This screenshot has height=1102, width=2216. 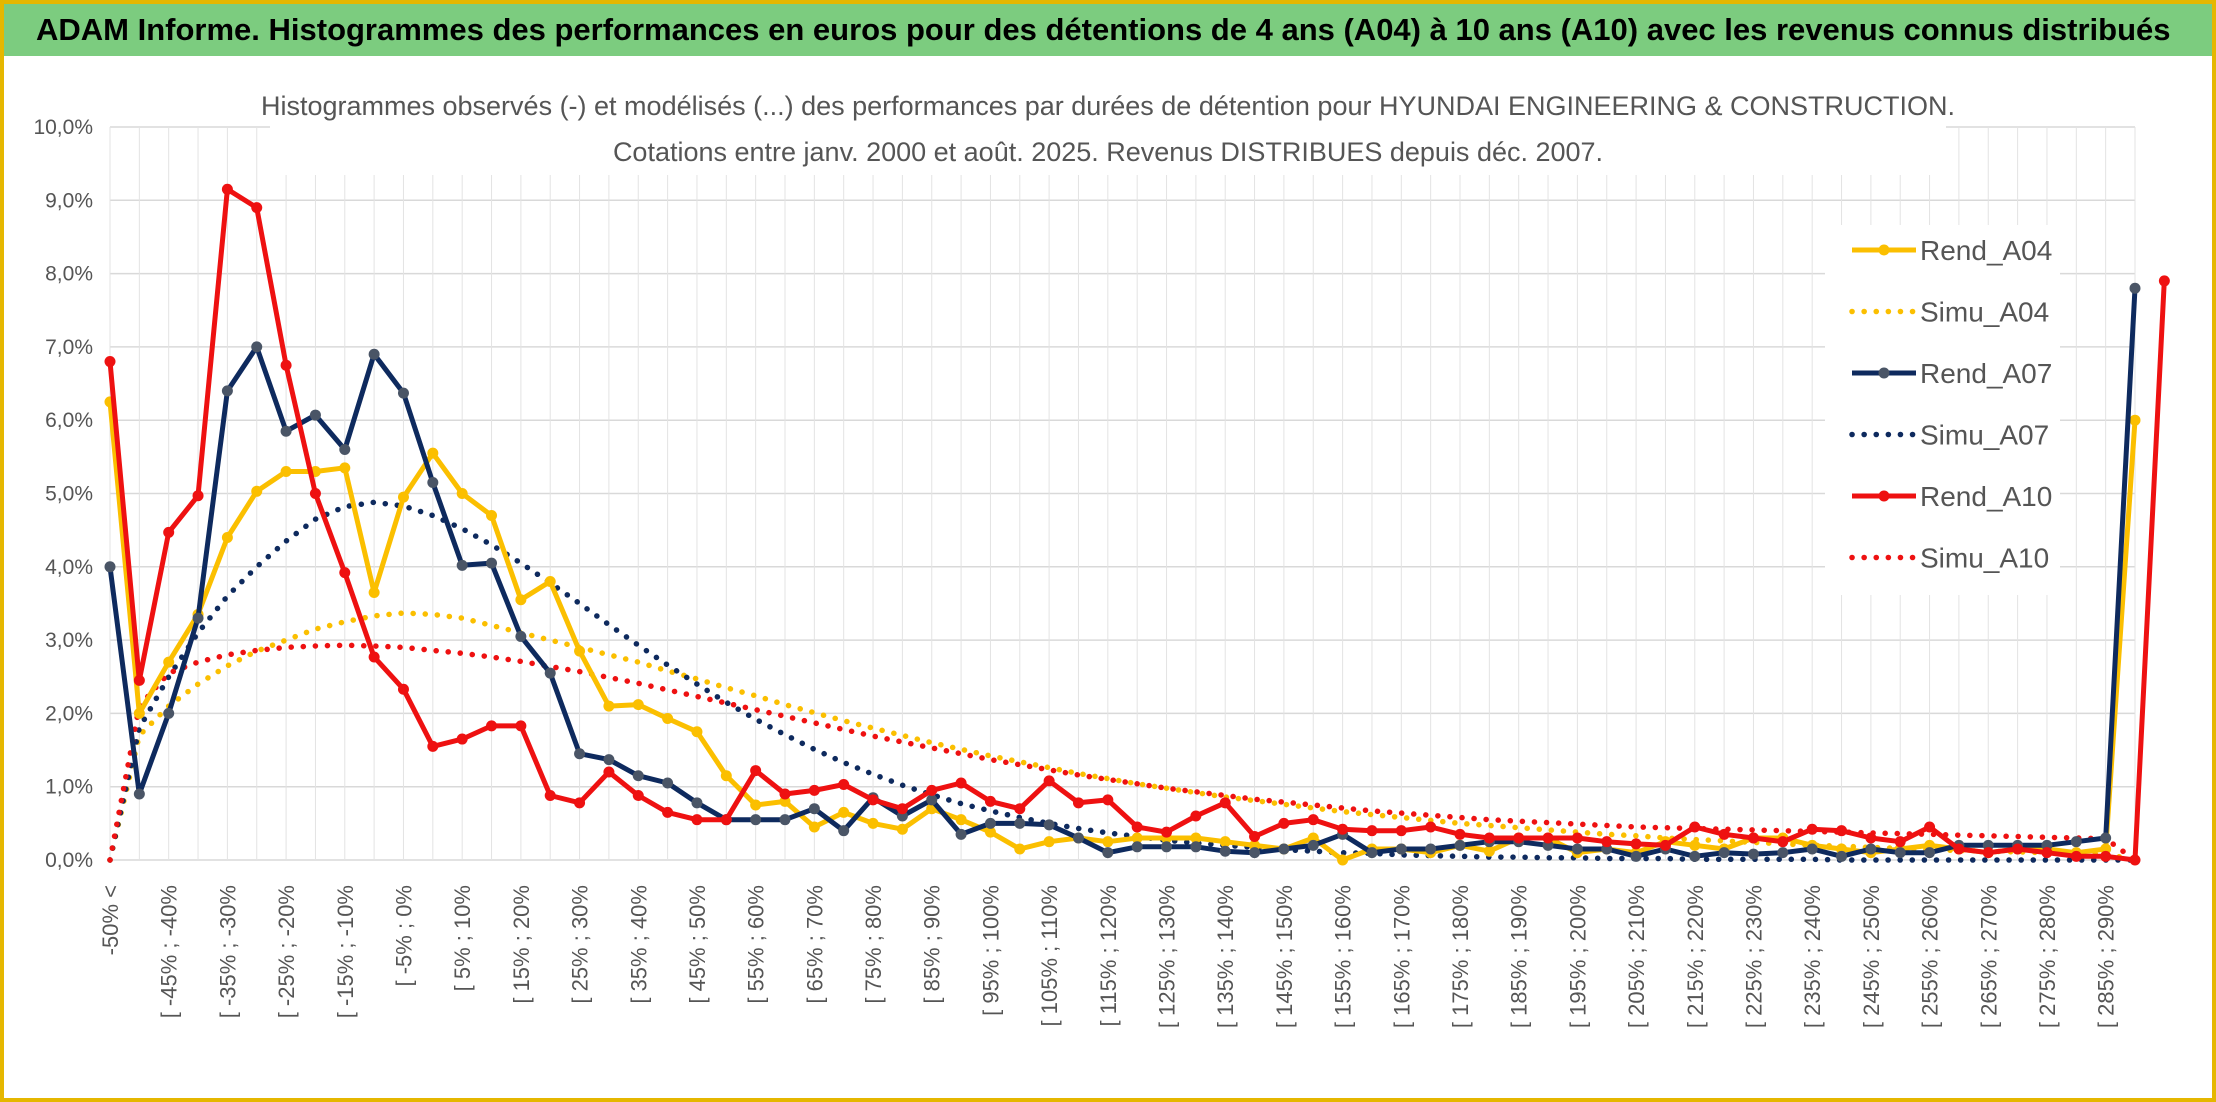 I want to click on y-tick-label: 9,0%, so click(x=69, y=200).